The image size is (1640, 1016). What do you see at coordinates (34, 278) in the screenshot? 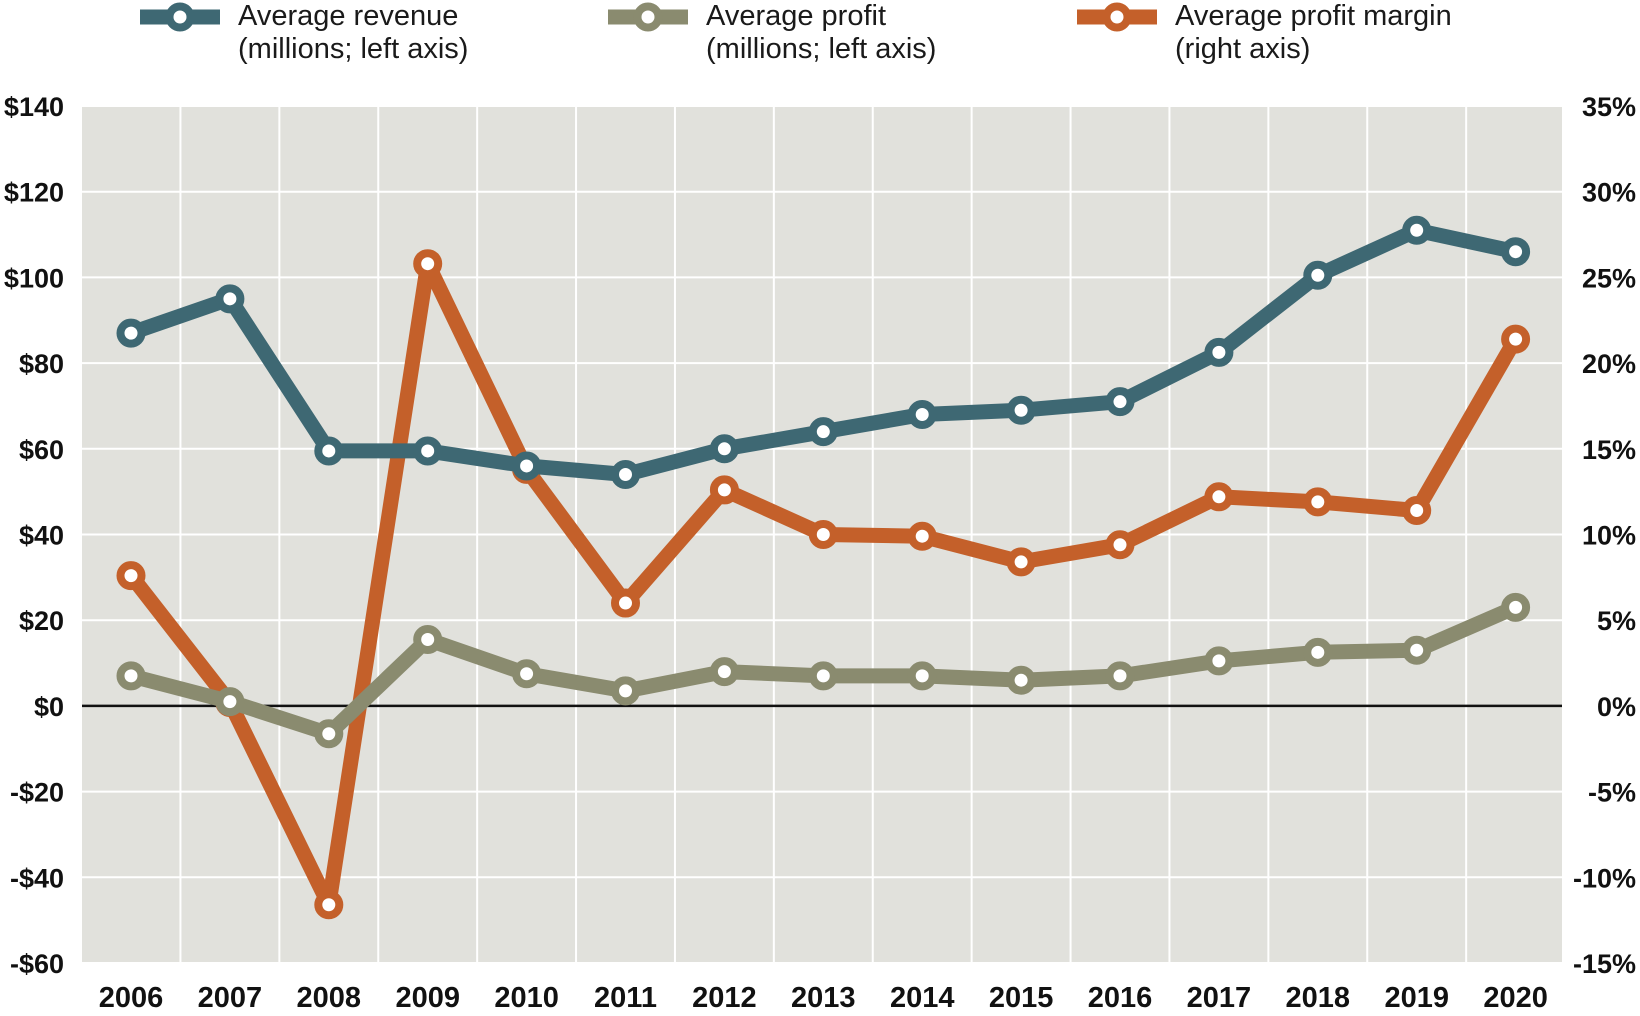
I see `left-axis-tick-label: $100` at bounding box center [34, 278].